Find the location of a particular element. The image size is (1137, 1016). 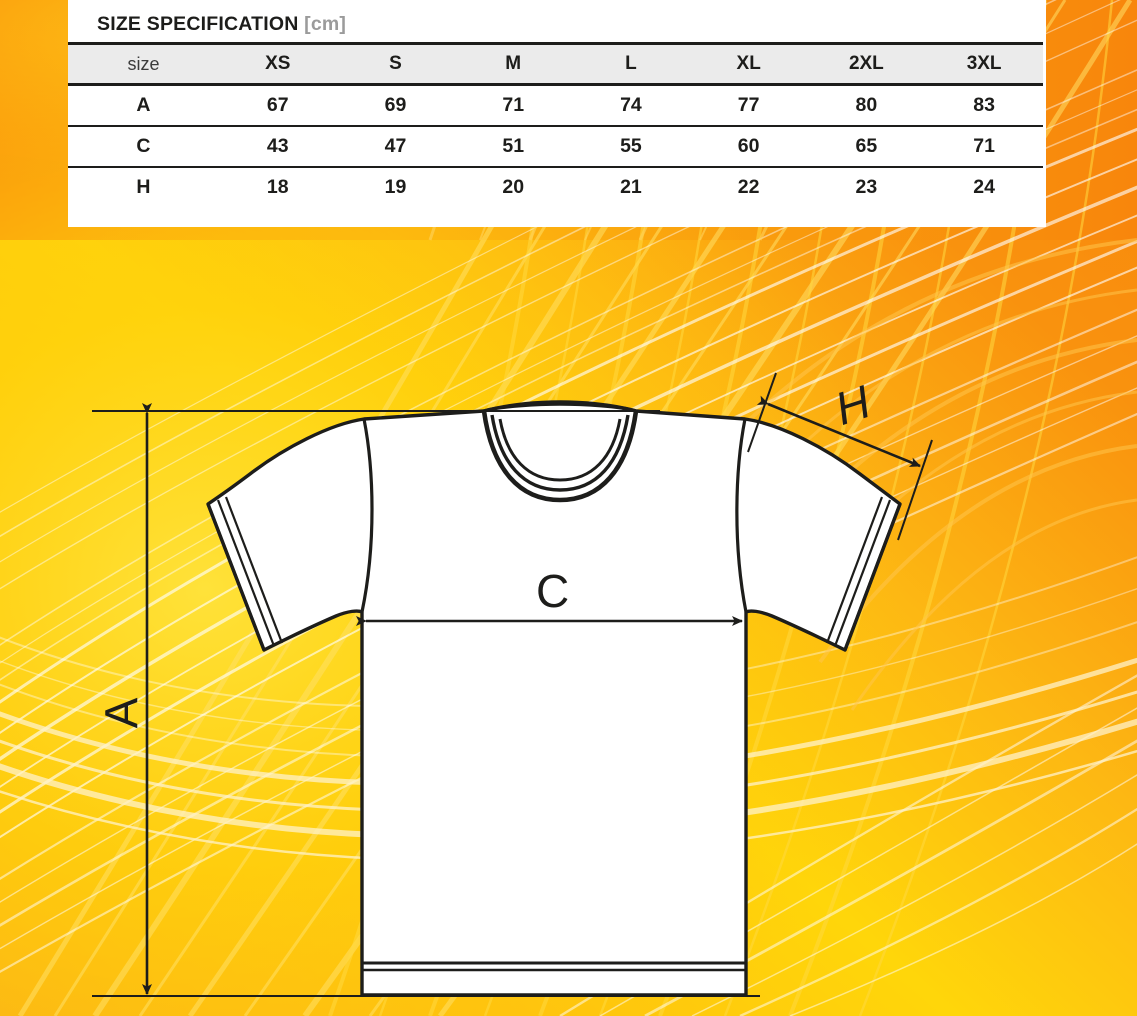

bottom-hem is located at coordinates (554, 966).